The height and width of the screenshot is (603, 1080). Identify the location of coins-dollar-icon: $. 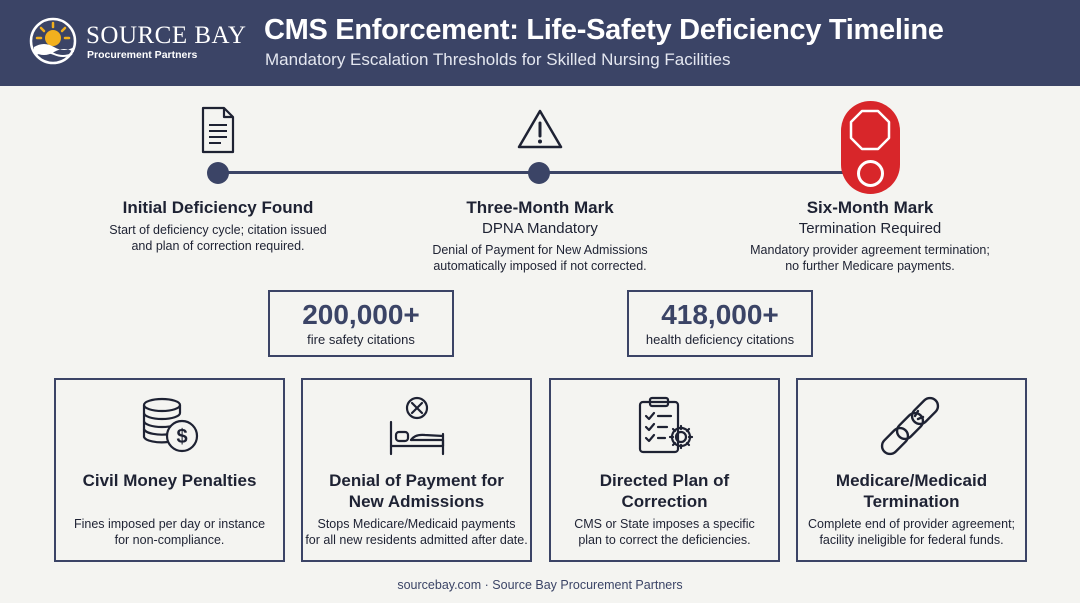
(170, 425).